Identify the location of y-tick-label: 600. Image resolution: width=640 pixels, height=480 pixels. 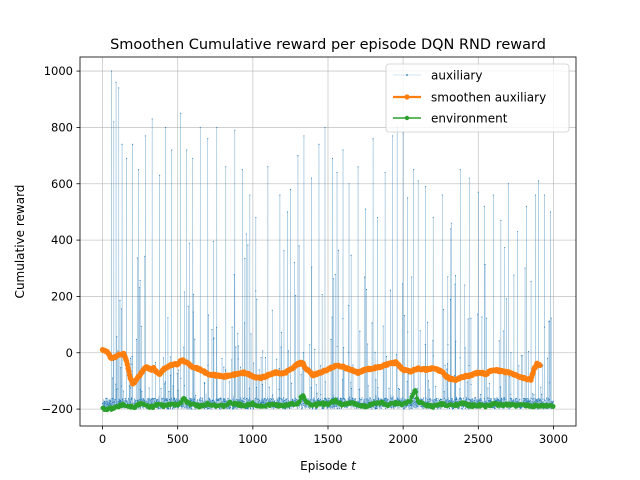
(62, 184).